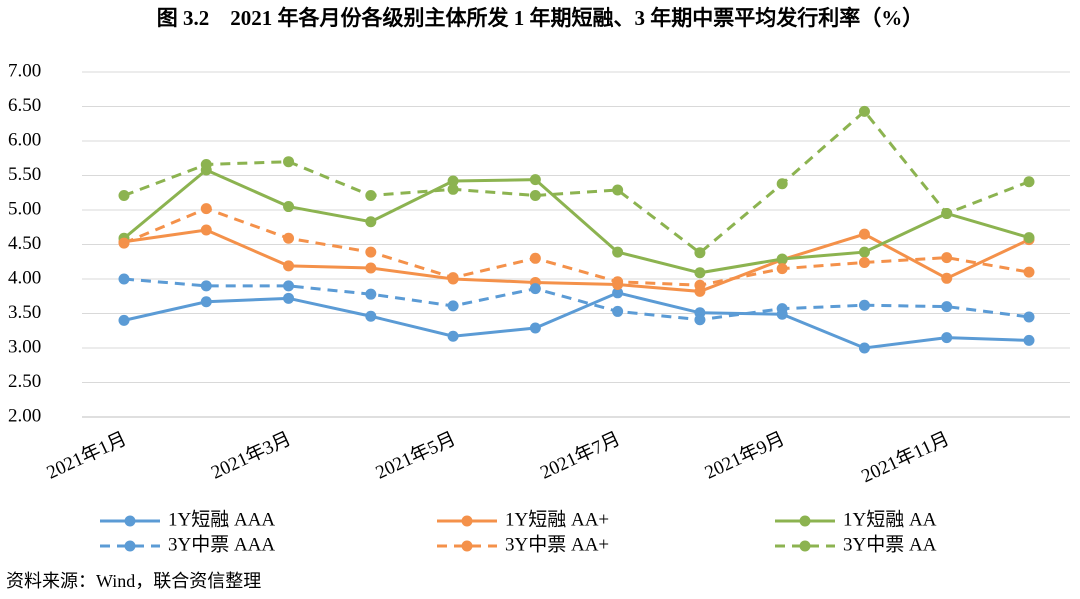 The image size is (1080, 599). What do you see at coordinates (24, 105) in the screenshot?
I see `y-tick-label: 6.50` at bounding box center [24, 105].